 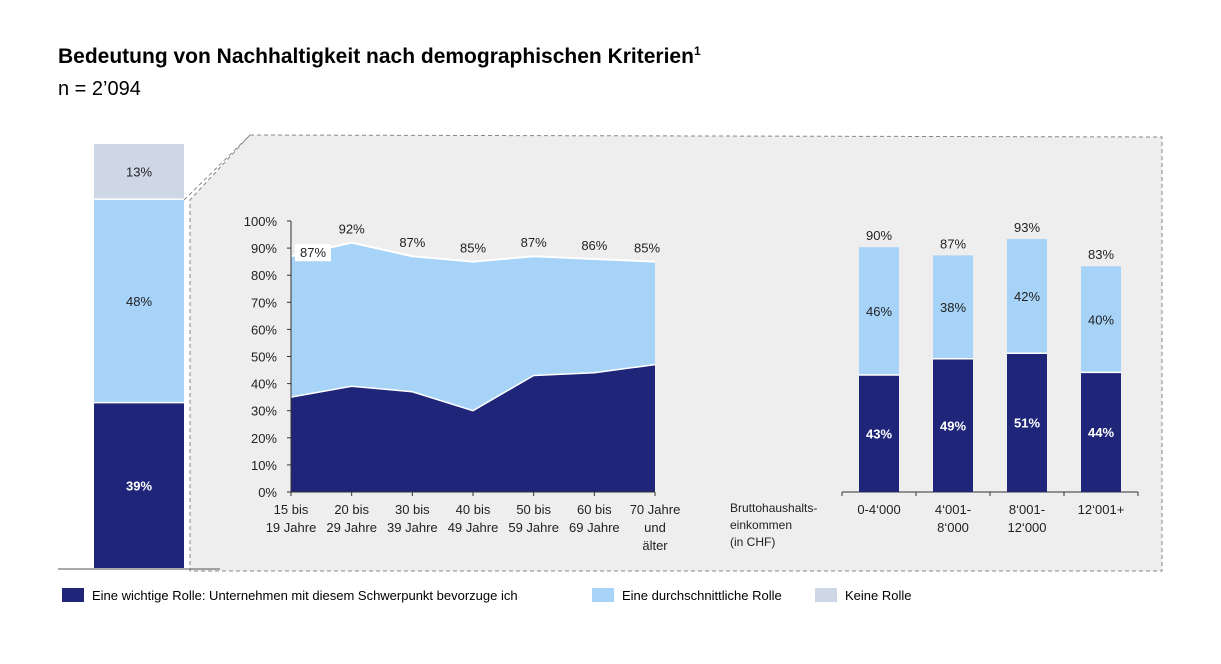 I want to click on total-bar-label: 39%, so click(x=139, y=485).